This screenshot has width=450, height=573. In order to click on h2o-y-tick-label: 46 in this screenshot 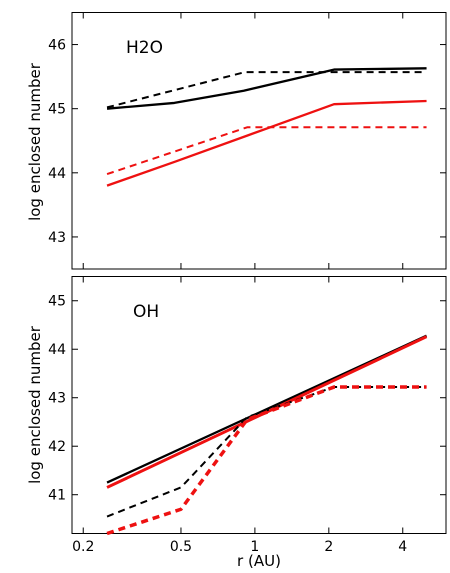, I will do `click(57, 46)`.